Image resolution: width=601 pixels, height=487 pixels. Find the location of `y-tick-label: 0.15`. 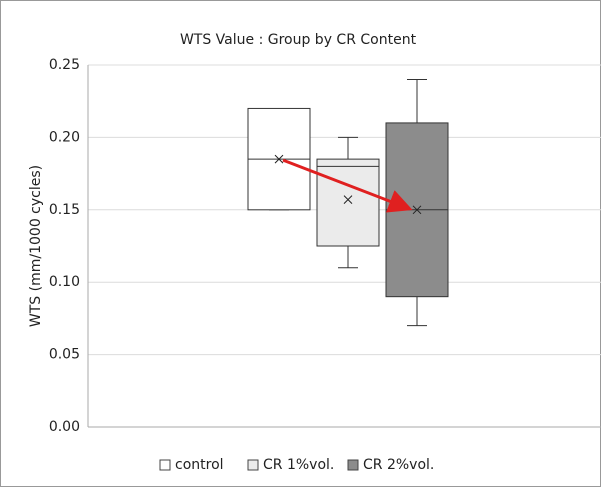

y-tick-label: 0.15 is located at coordinates (64, 210).